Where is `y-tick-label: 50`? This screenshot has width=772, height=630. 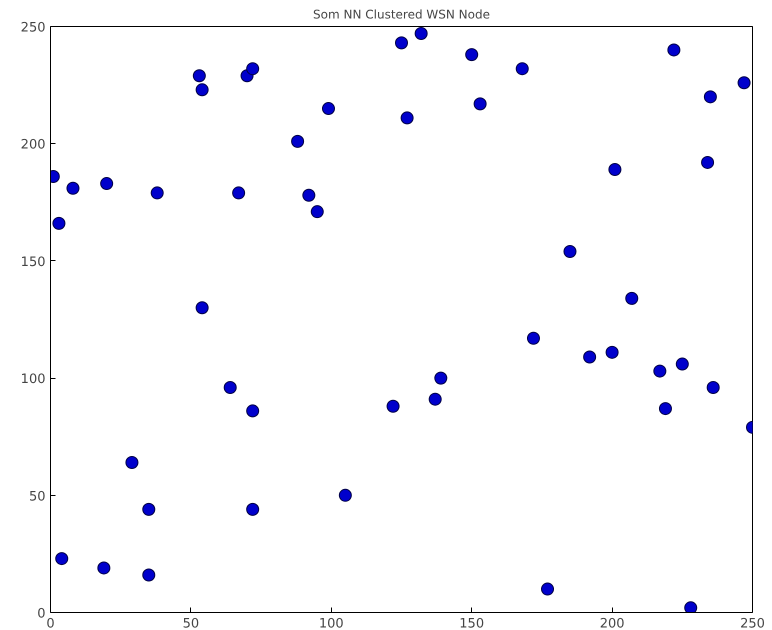
y-tick-label: 50 is located at coordinates (37, 496).